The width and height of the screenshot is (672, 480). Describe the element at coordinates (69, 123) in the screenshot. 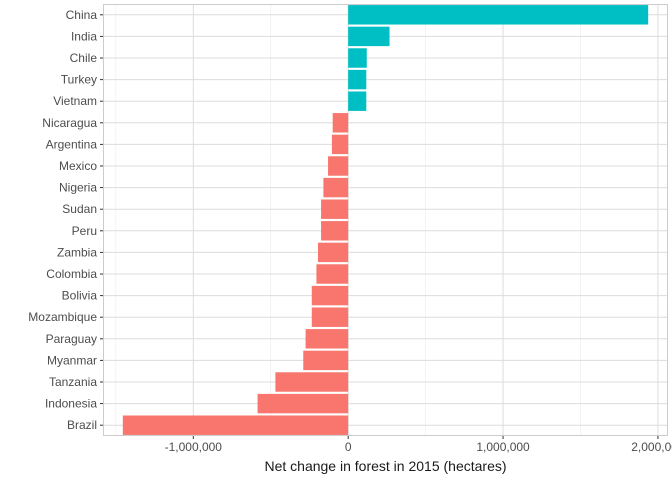

I see `y-tick-label: Nicaragua` at that location.